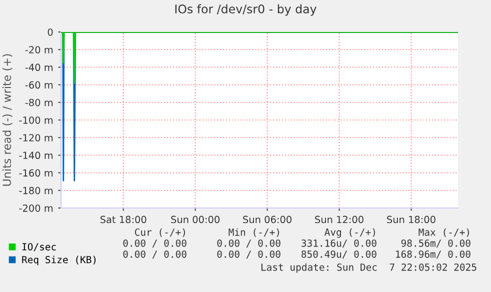 Image resolution: width=491 pixels, height=292 pixels. Describe the element at coordinates (339, 254) in the screenshot. I see `text: 850.49u/ 0.00` at that location.